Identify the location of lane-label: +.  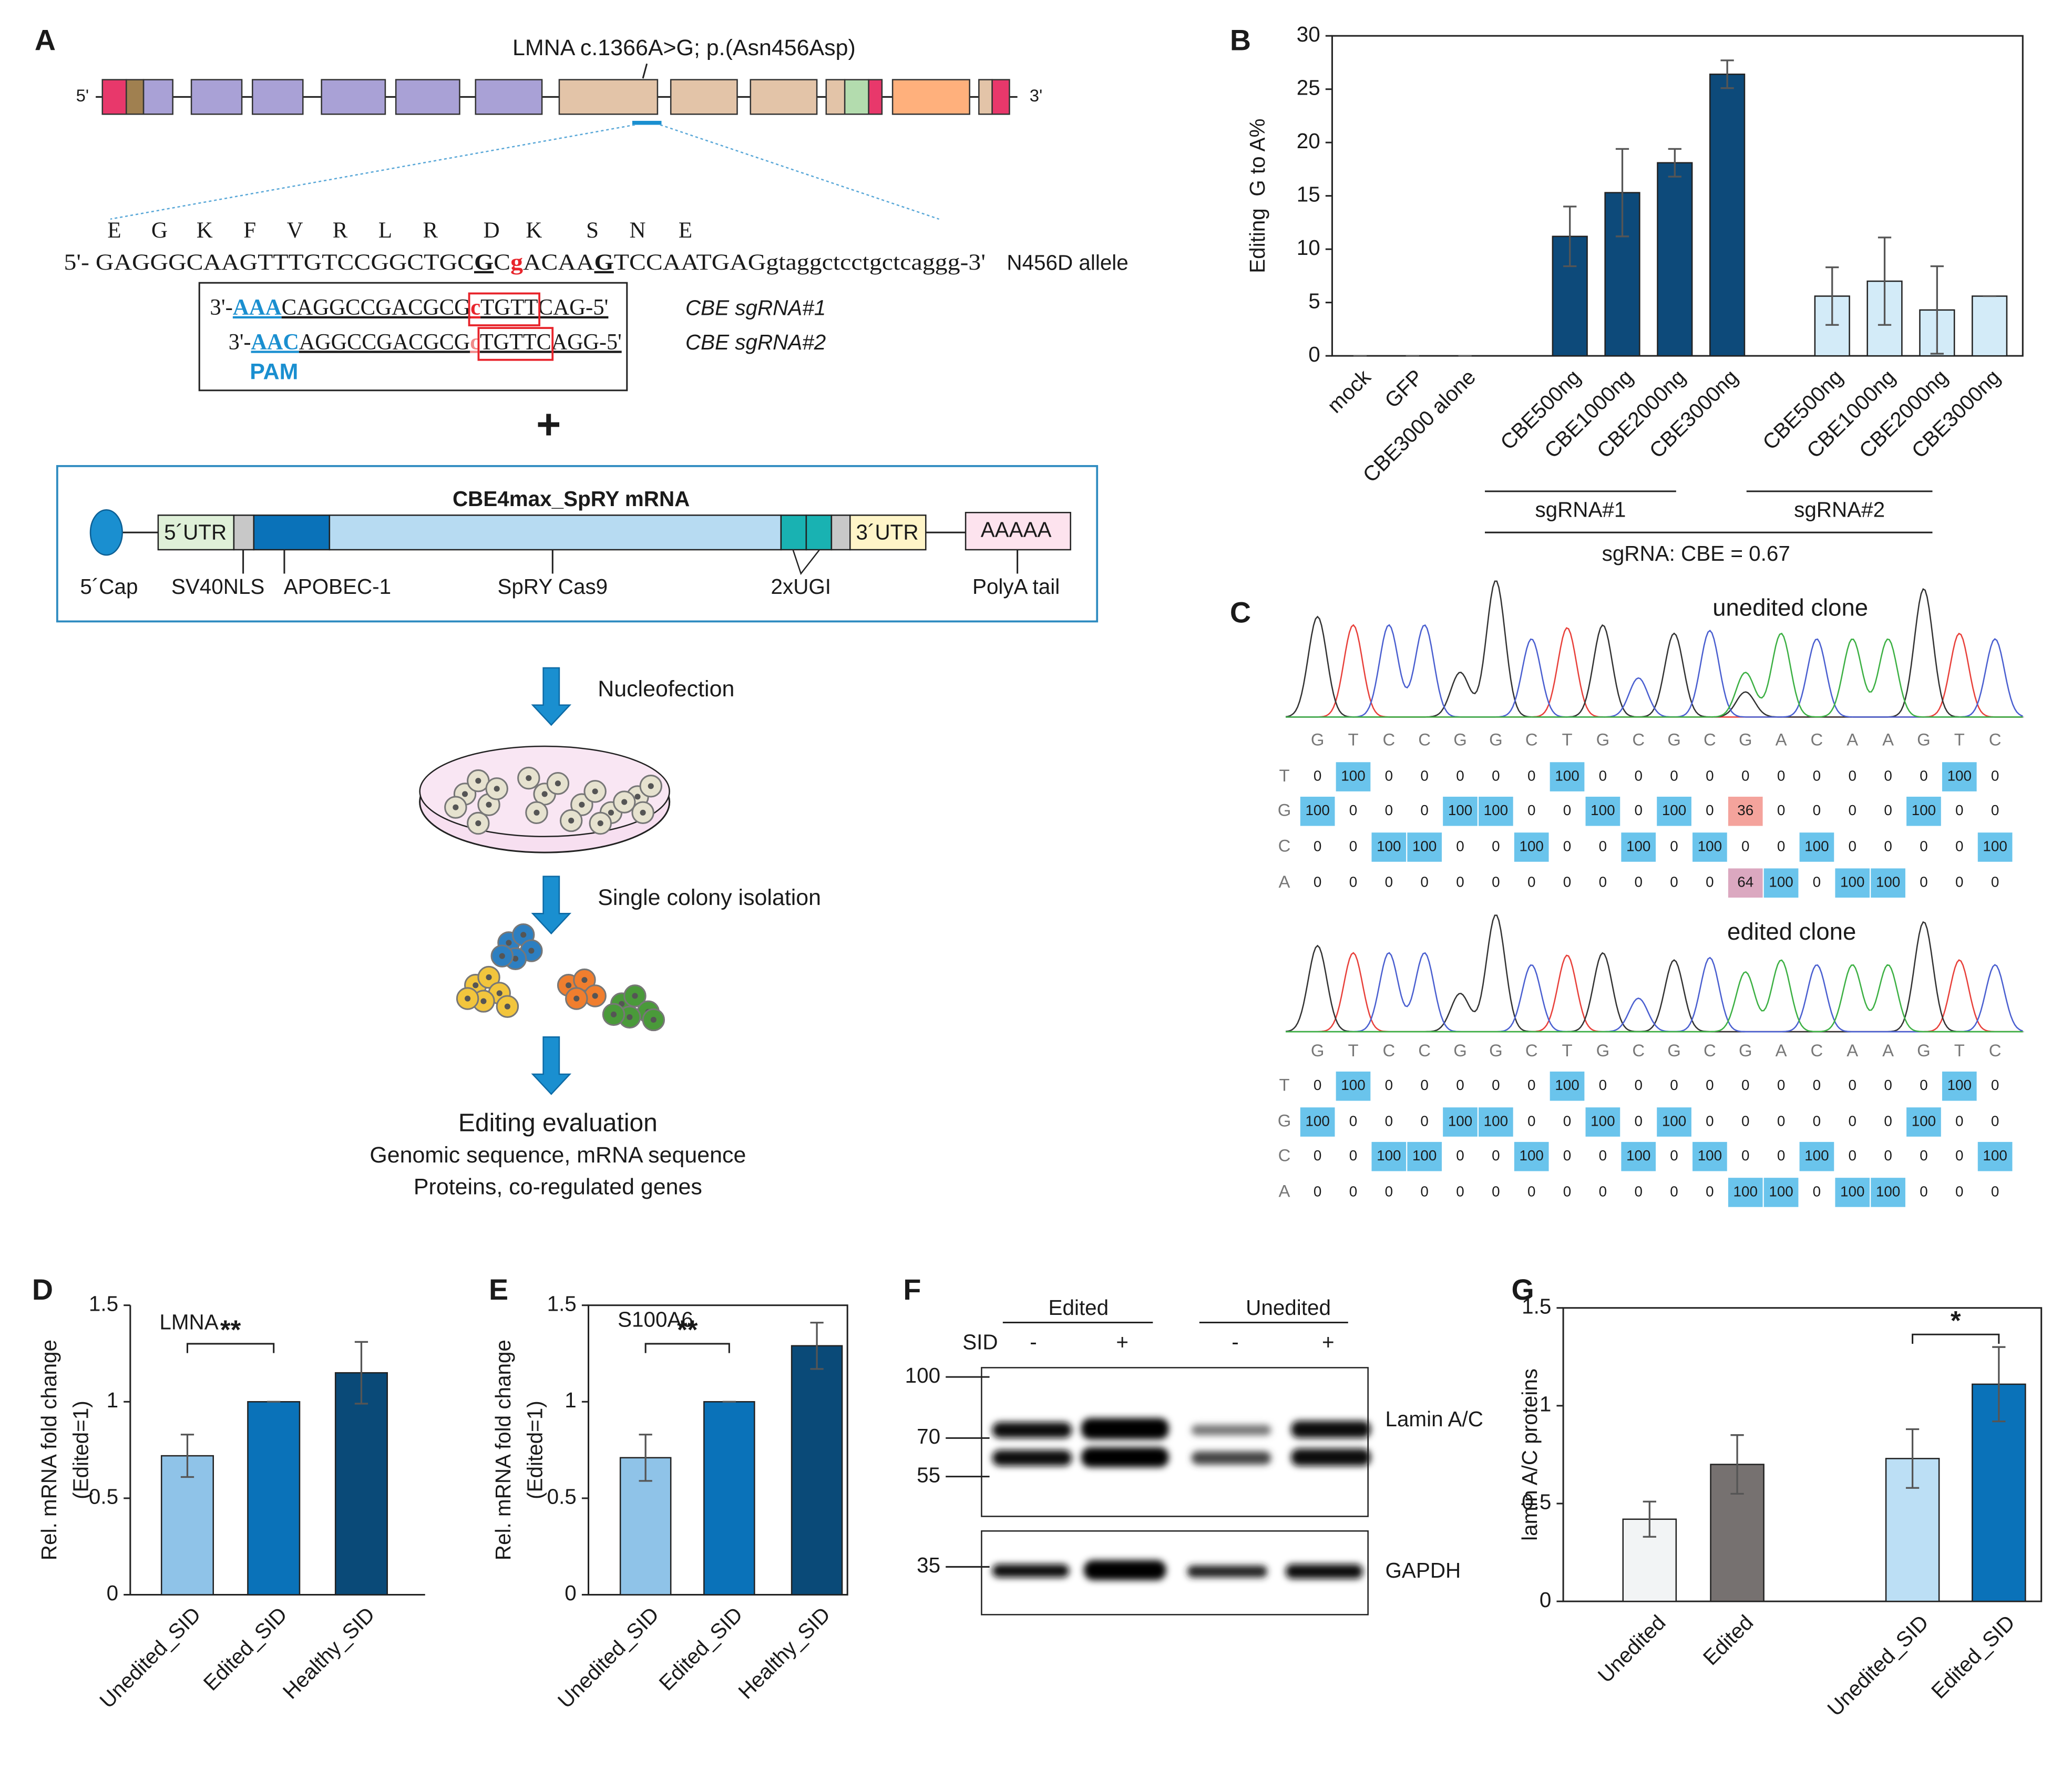
(1122, 1342).